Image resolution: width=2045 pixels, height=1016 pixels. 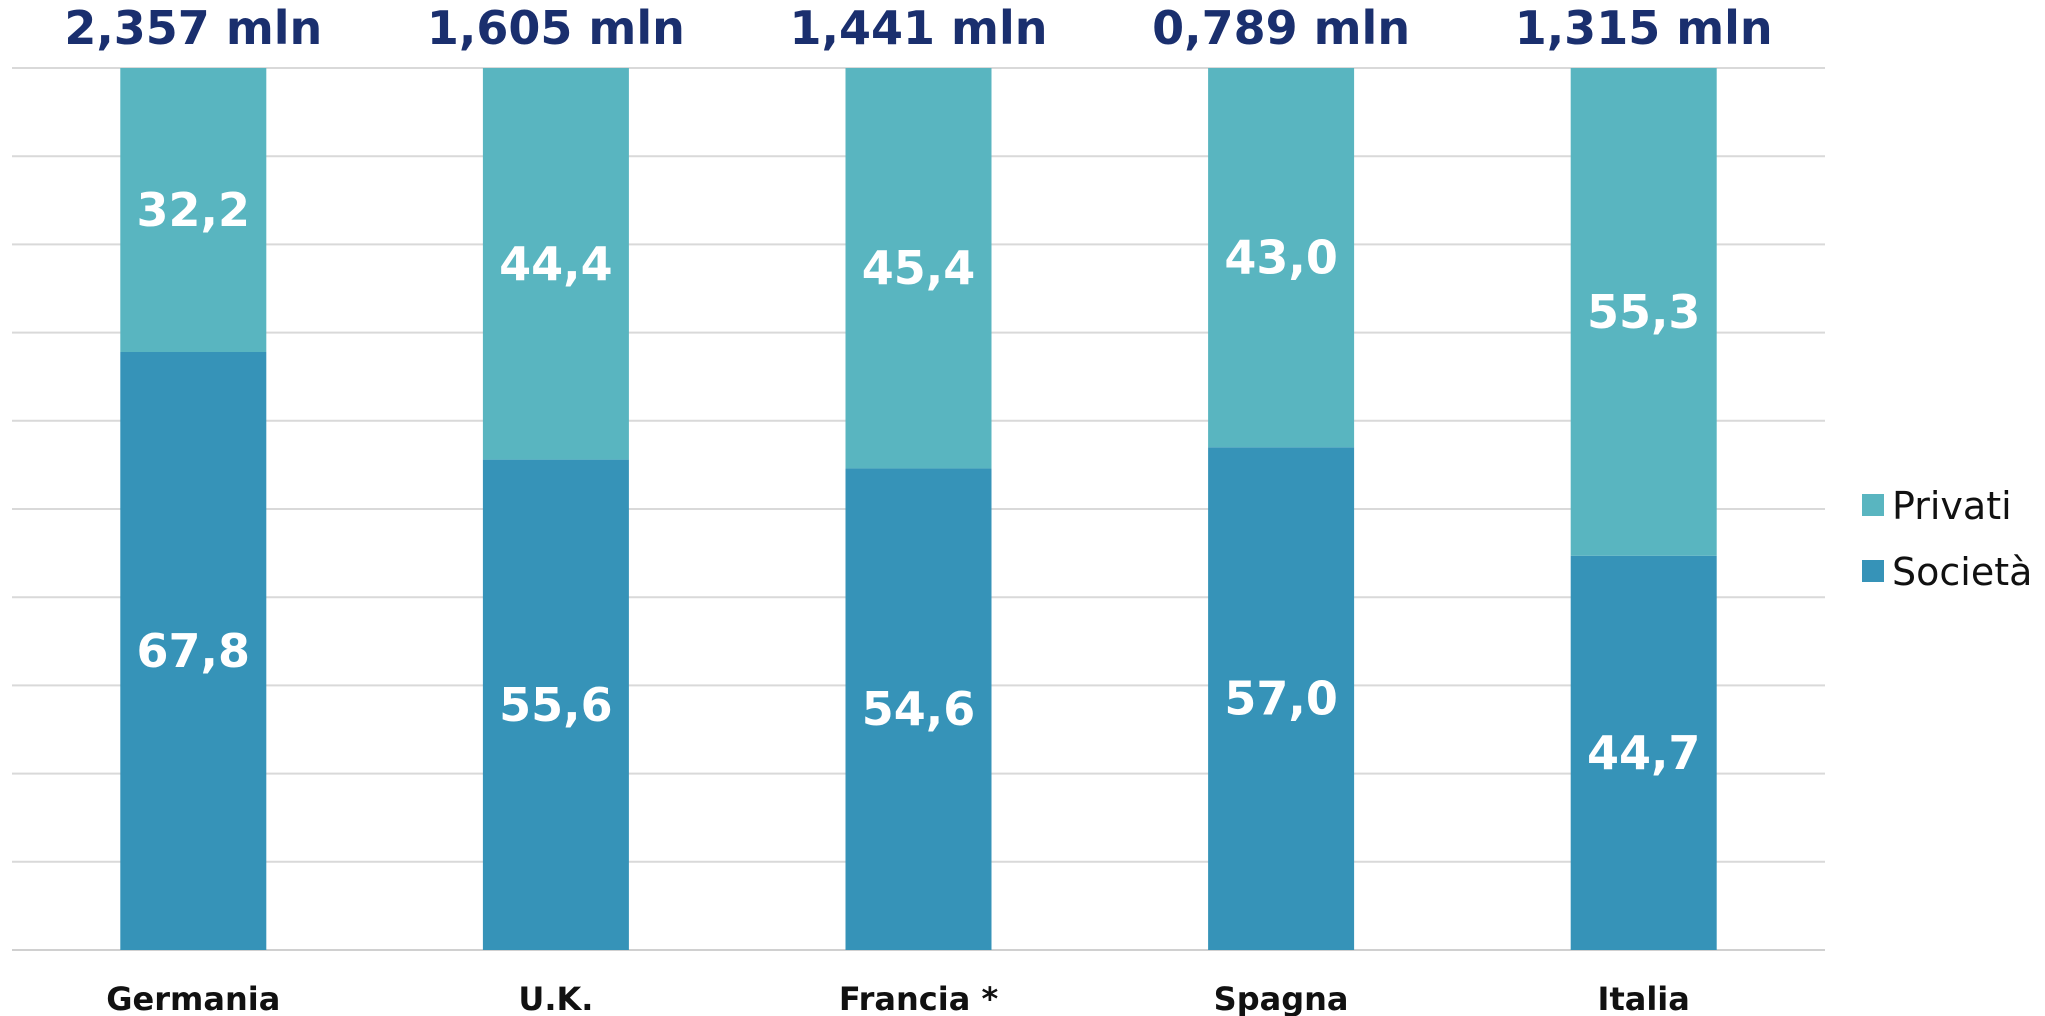 I want to click on data-label: 67,8, so click(x=194, y=651).